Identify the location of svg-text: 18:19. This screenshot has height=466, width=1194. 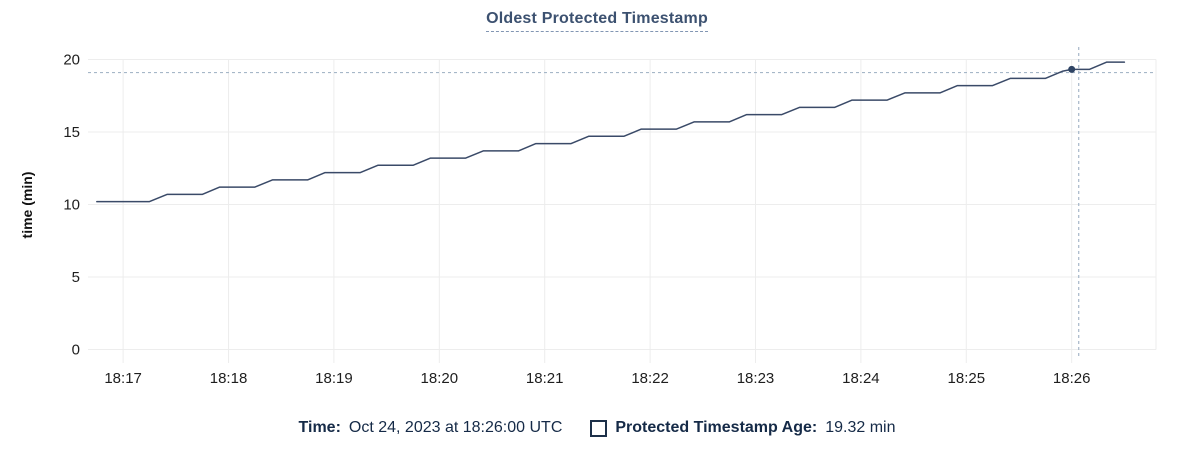
(334, 378).